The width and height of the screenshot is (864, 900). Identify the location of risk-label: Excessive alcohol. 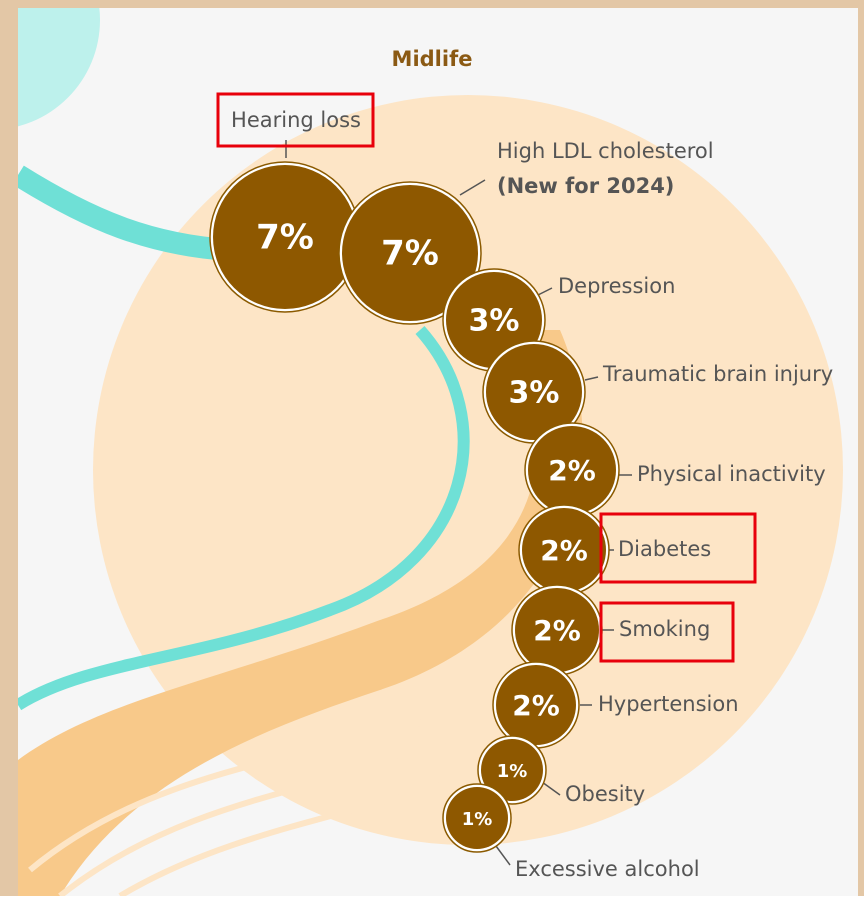
(607, 869).